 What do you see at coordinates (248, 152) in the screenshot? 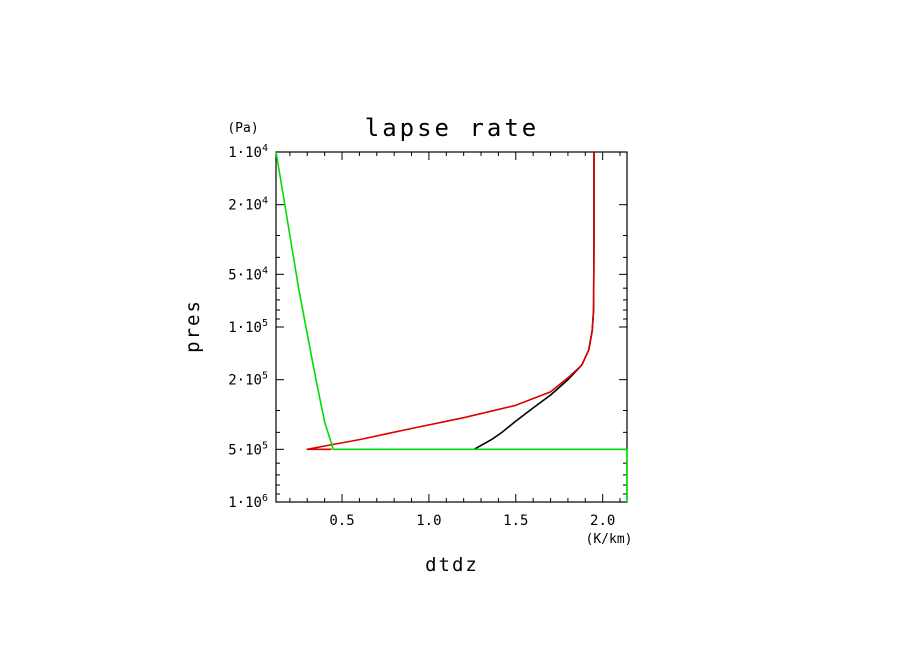
I see `y-tick-label: 1·104` at bounding box center [248, 152].